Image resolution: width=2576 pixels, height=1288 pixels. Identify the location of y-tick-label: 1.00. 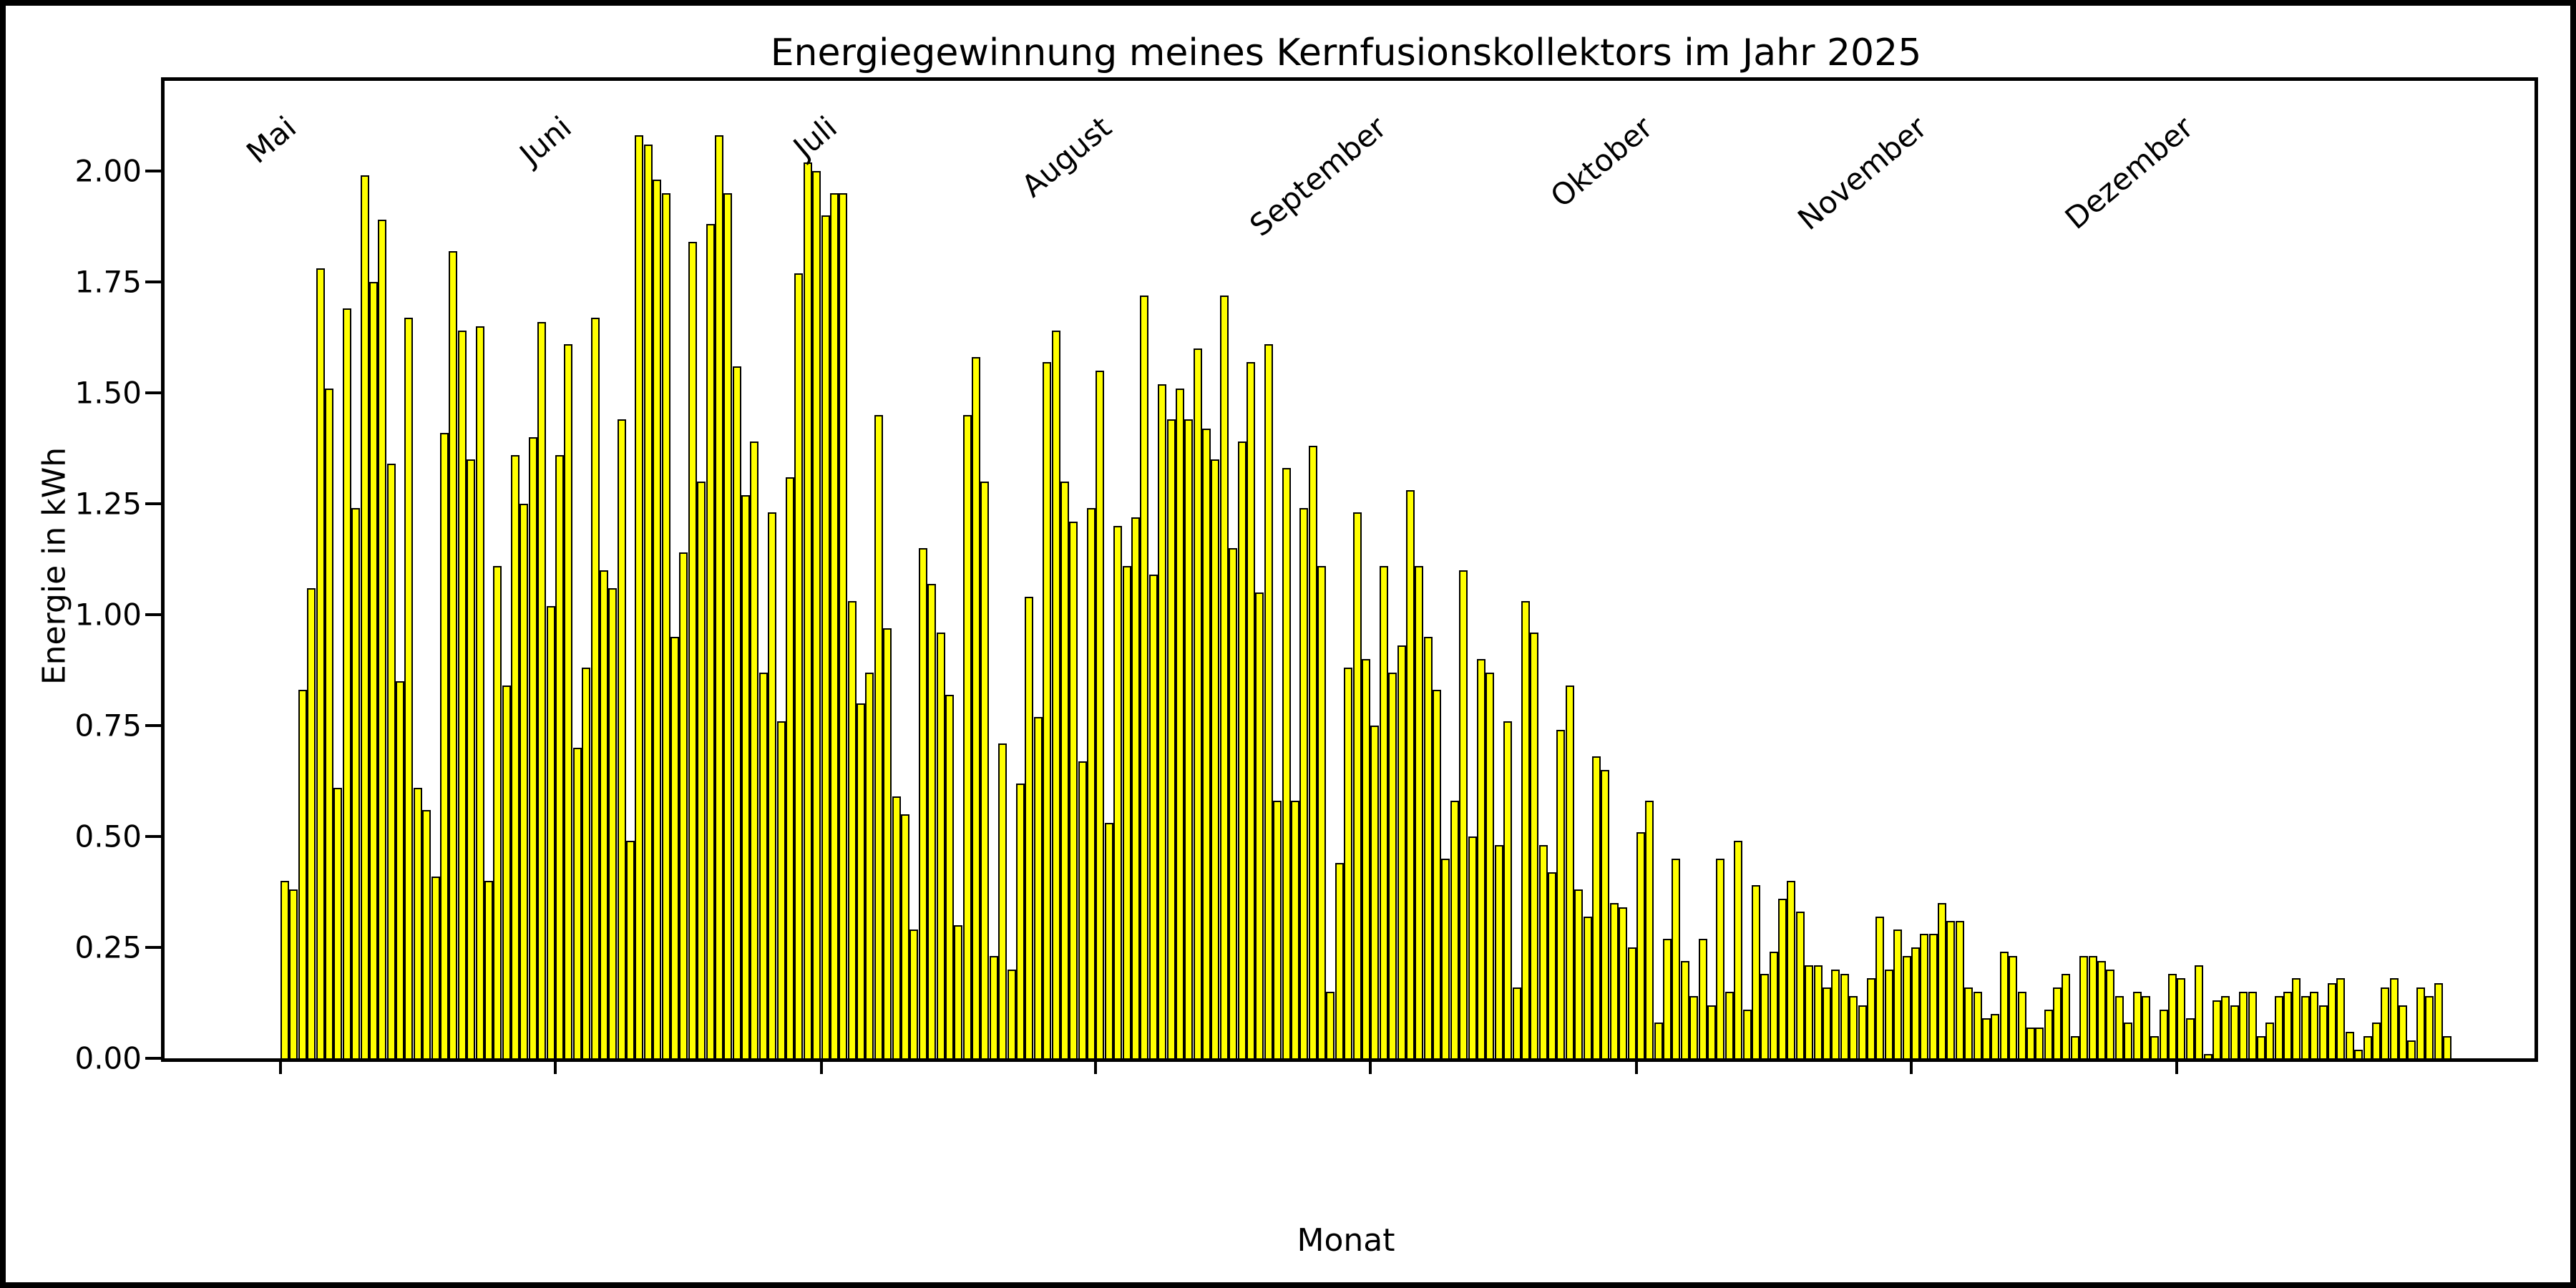
(108, 615).